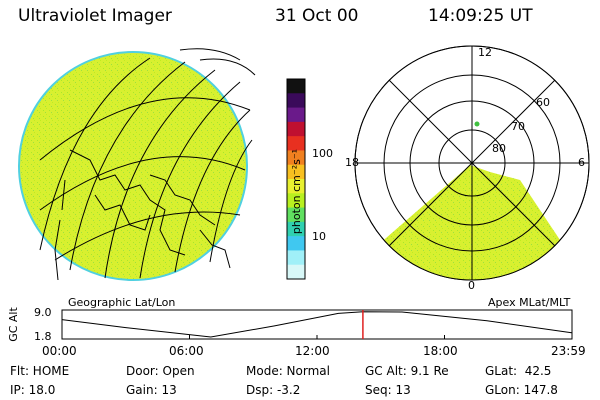 This screenshot has width=600, height=400. I want to click on colorbar-tick-10: 10, so click(319, 236).